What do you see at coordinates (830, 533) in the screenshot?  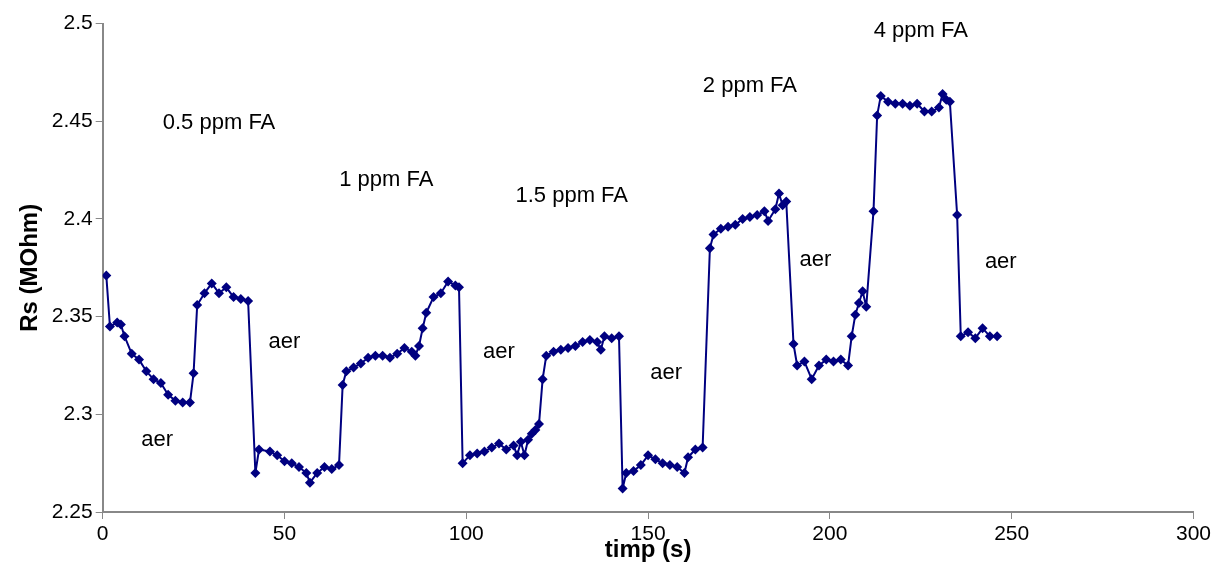 I see `x-tick-label: 200` at bounding box center [830, 533].